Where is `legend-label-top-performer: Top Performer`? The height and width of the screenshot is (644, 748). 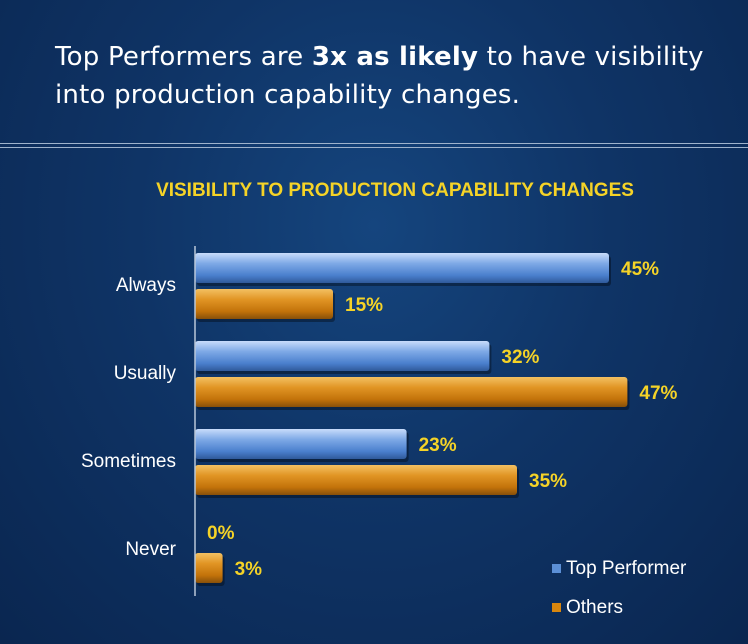
legend-label-top-performer: Top Performer is located at coordinates (626, 568).